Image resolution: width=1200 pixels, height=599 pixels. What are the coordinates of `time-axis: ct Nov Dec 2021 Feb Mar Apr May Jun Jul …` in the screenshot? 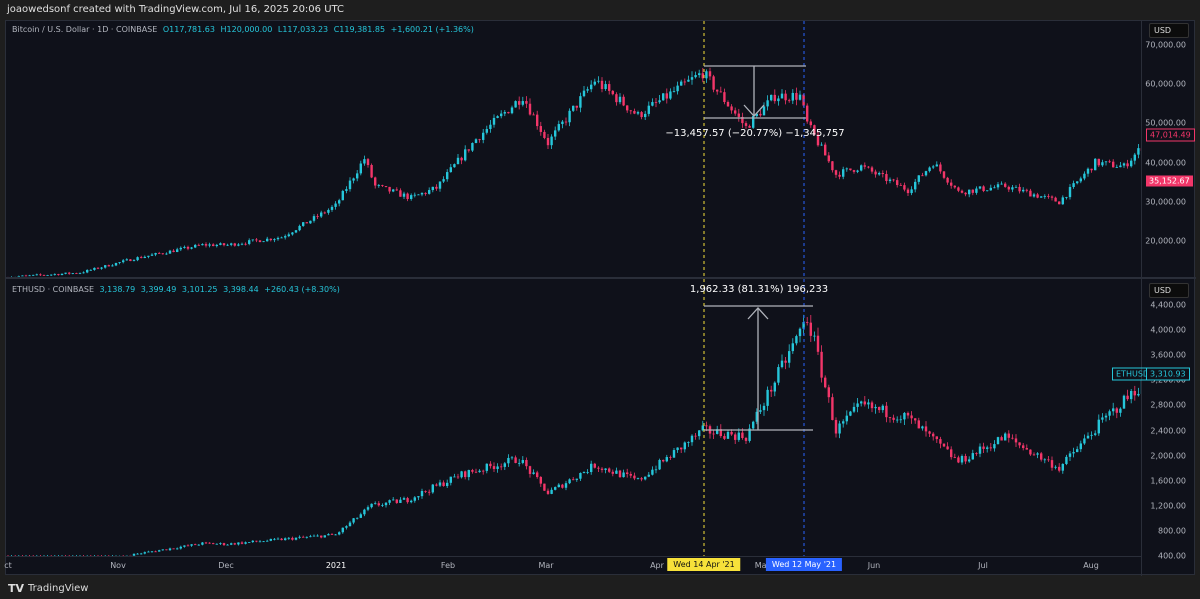 It's located at (572, 565).